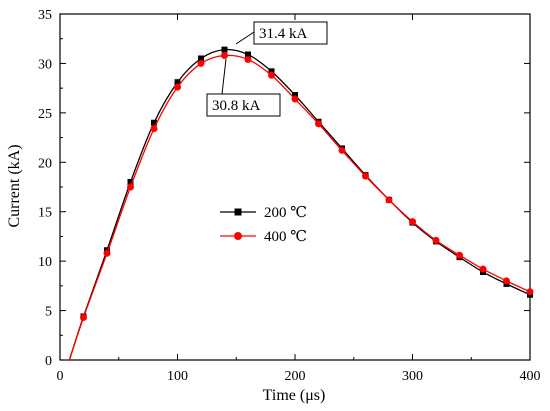 The image size is (550, 411). What do you see at coordinates (45, 262) in the screenshot?
I see `y-tick-label: 10` at bounding box center [45, 262].